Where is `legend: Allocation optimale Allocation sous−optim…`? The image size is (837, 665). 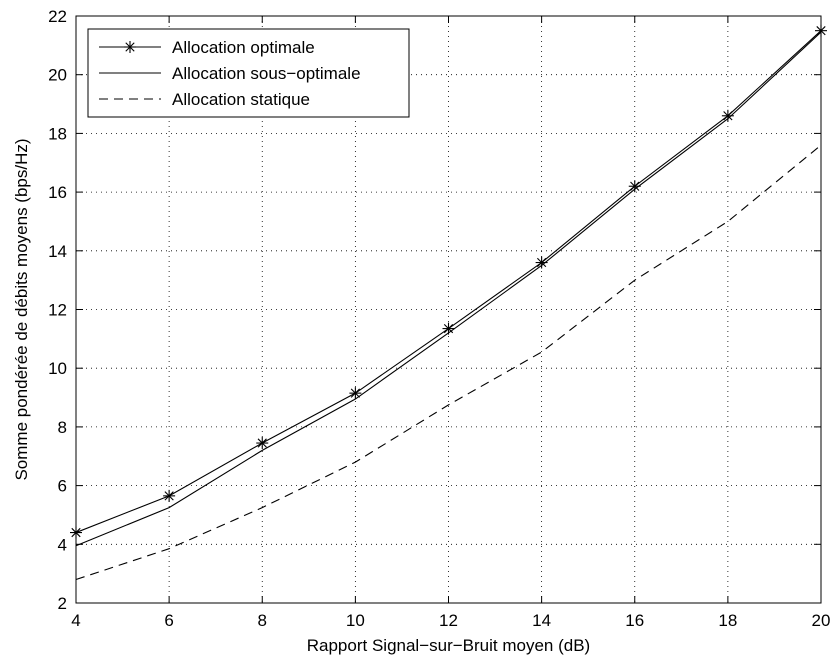 legend: Allocation optimale Allocation sous−optim… is located at coordinates (248, 73).